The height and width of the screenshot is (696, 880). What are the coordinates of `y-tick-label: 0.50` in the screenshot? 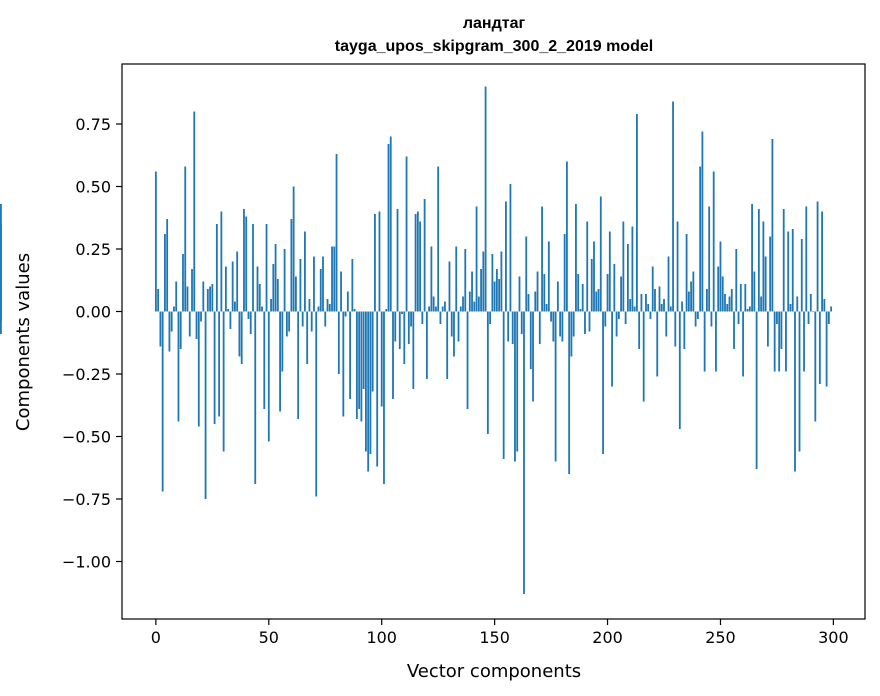 It's located at (93, 187).